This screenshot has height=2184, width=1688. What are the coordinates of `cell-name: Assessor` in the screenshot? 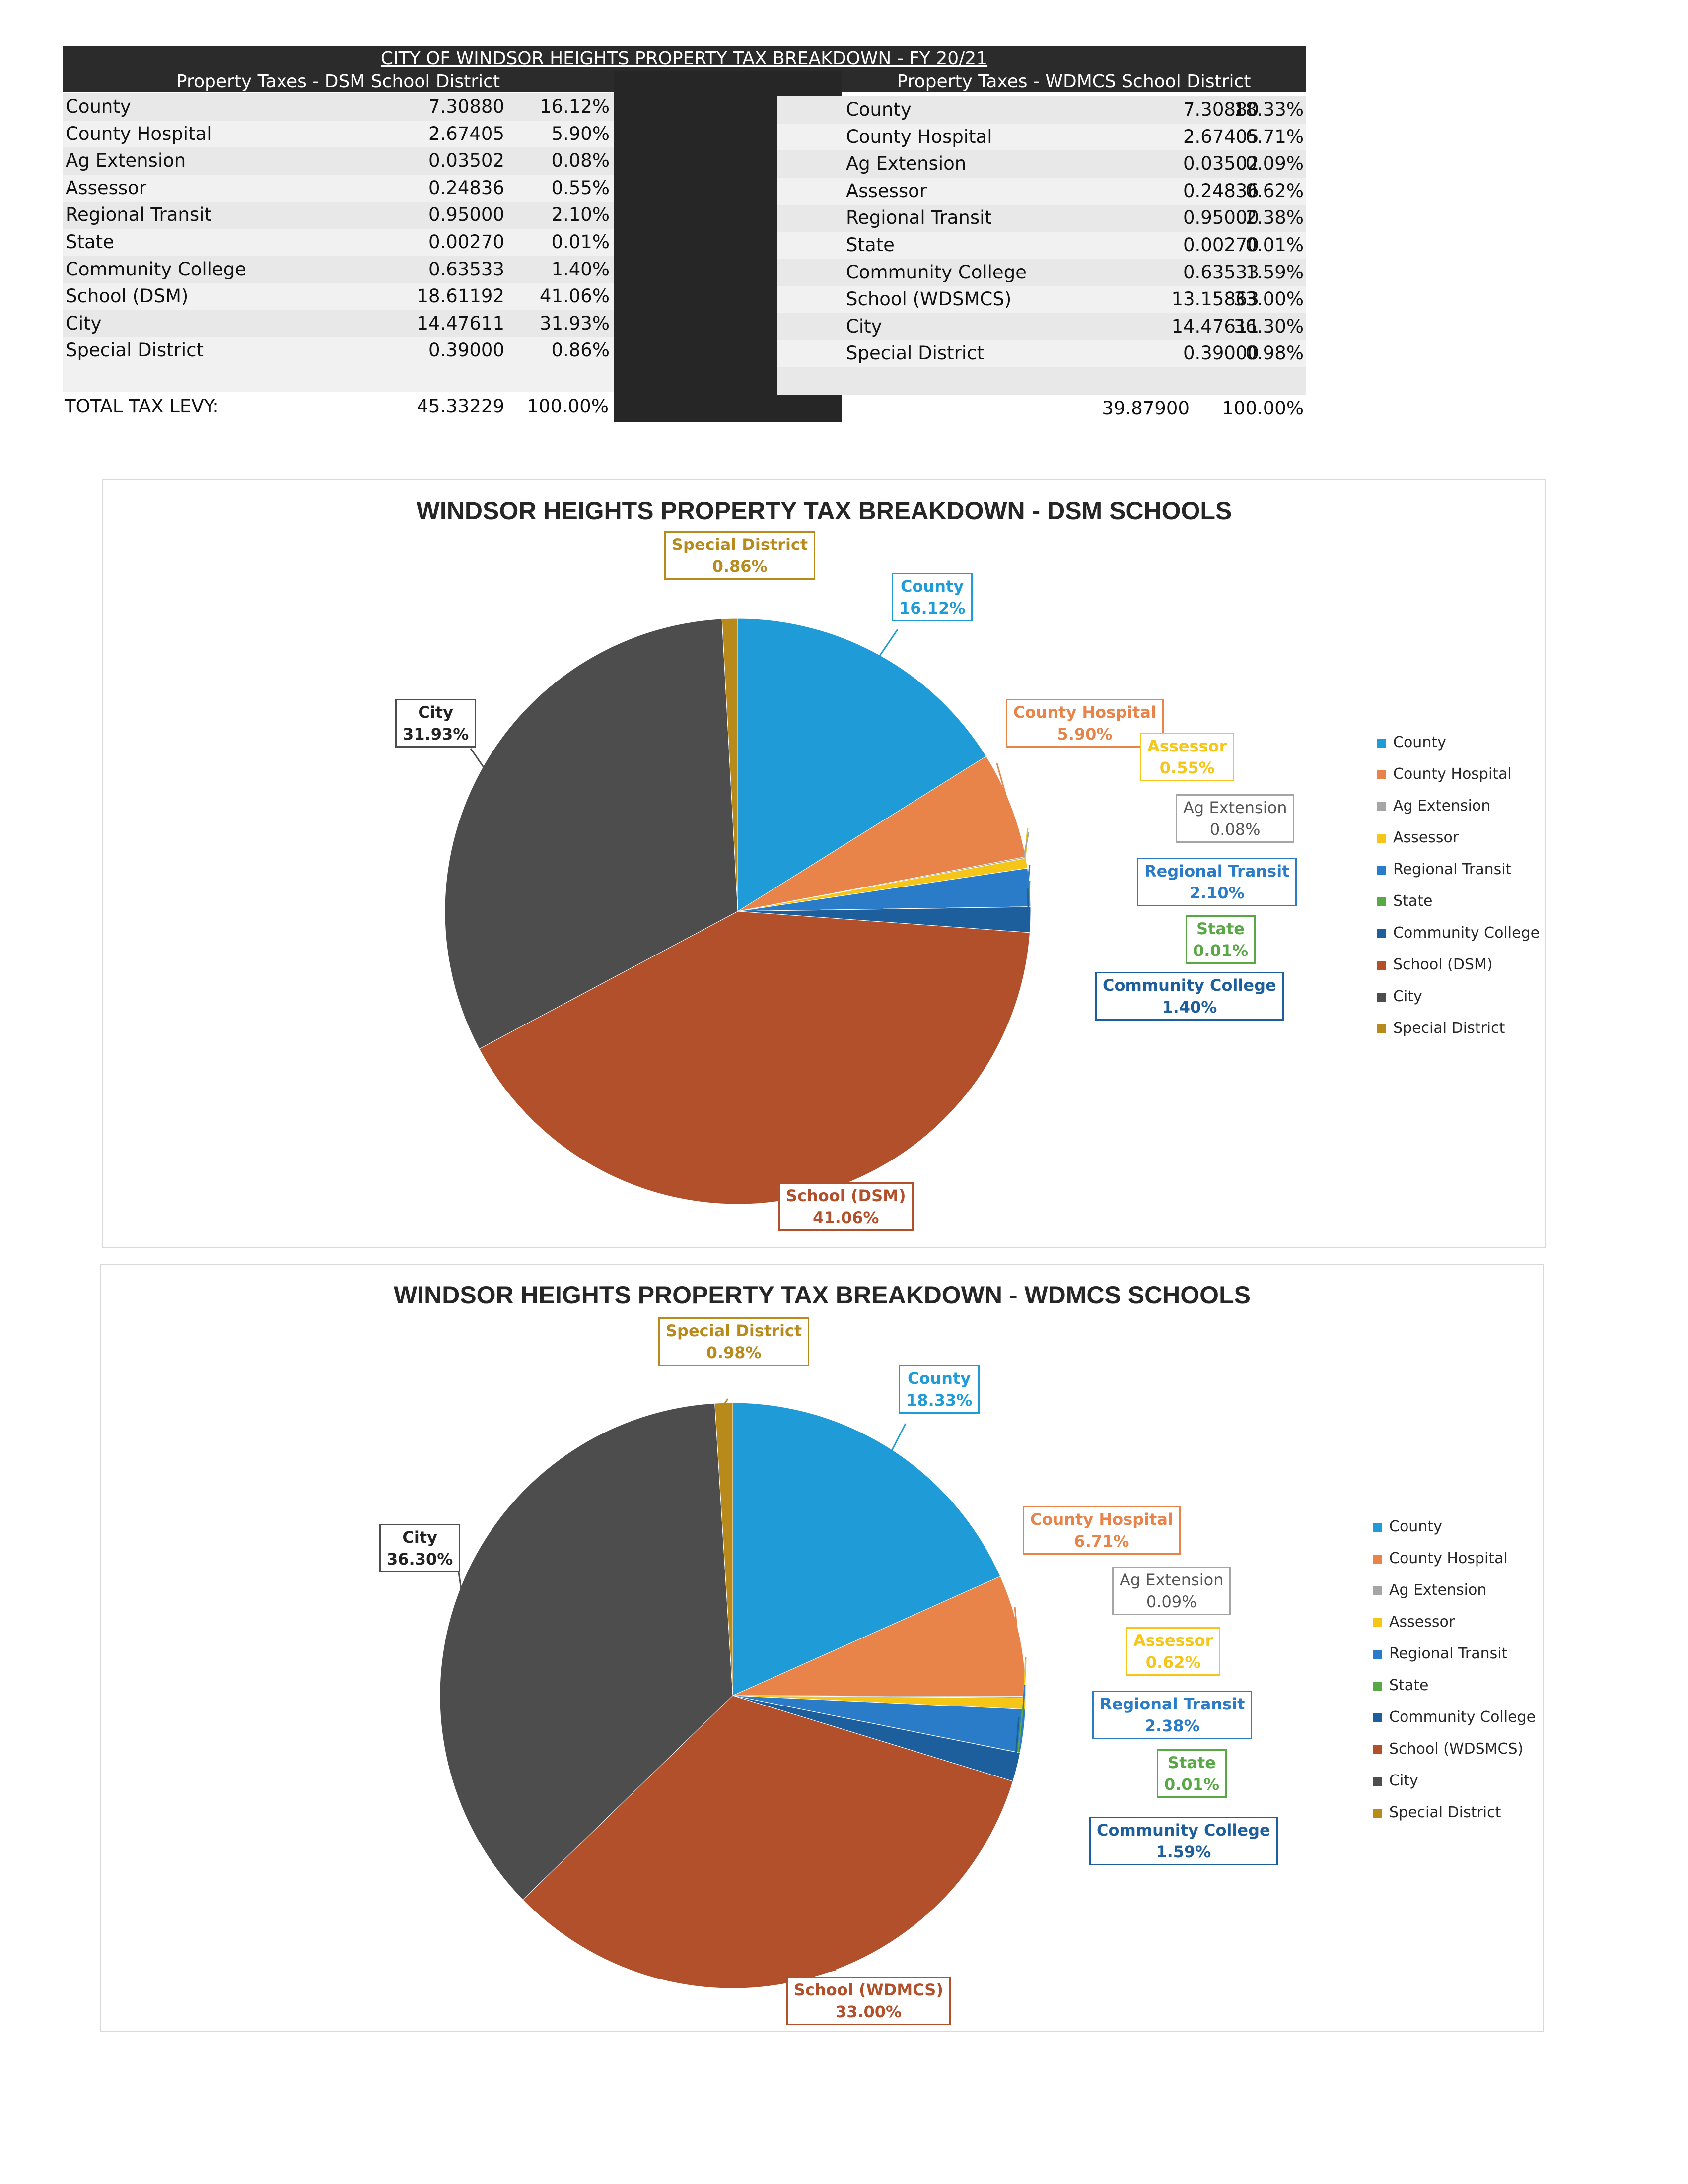 It's located at (106, 188).